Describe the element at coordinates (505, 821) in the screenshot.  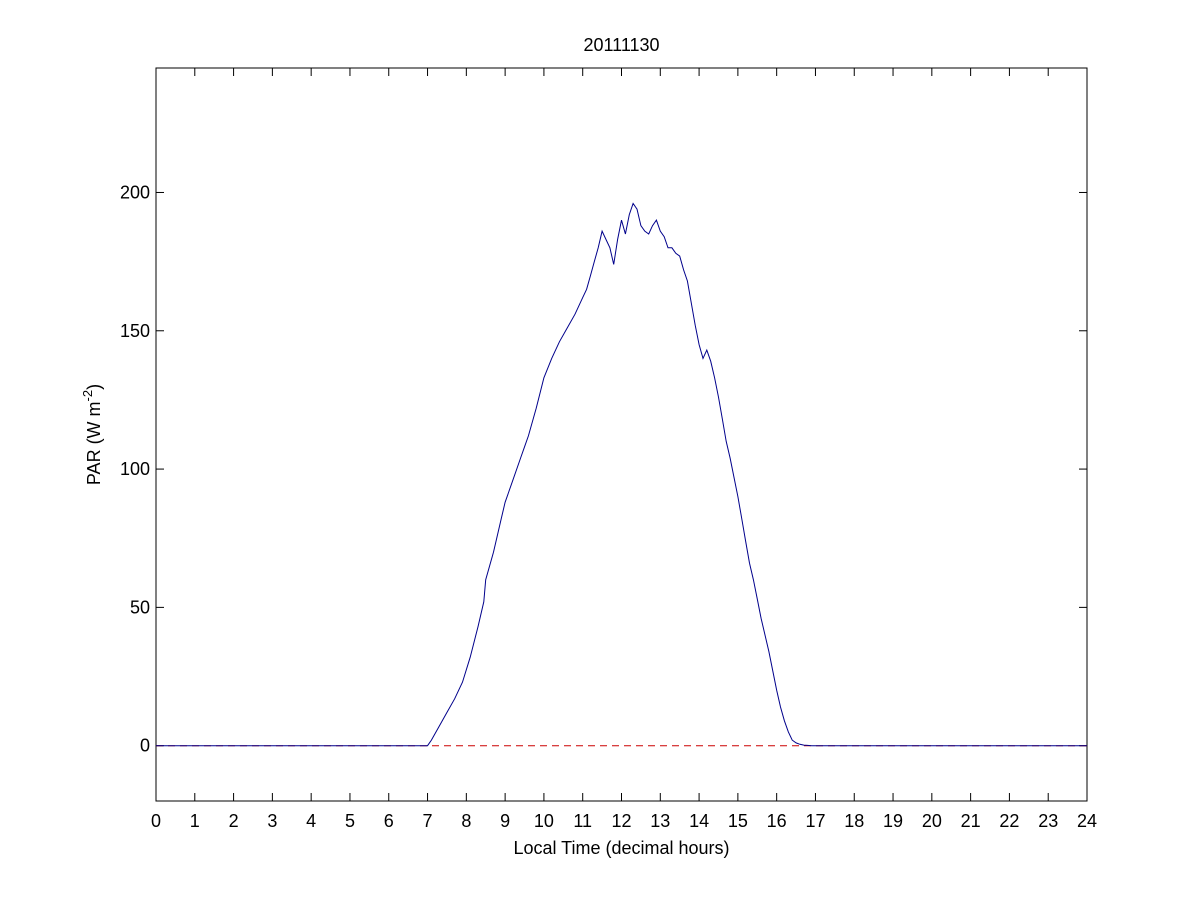
I see `x-tick-label: 9` at that location.